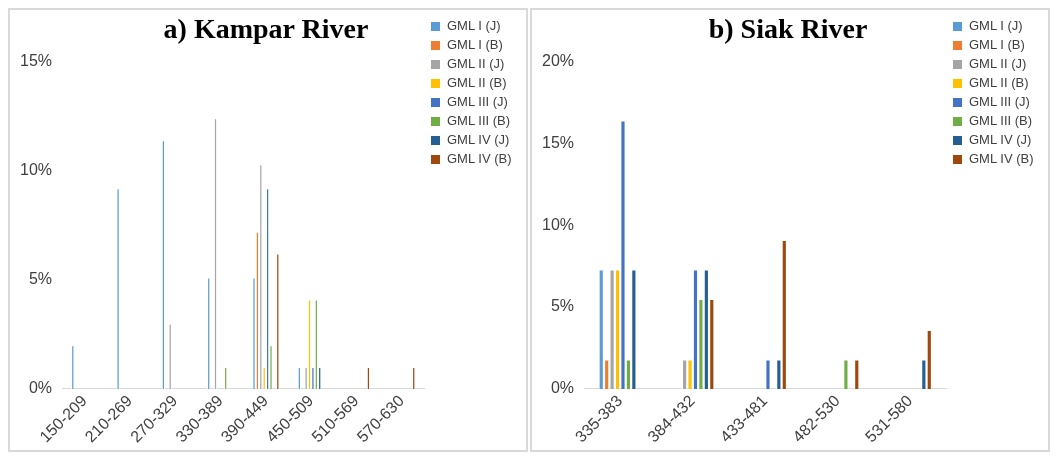 The height and width of the screenshot is (460, 1058). Describe the element at coordinates (558, 61) in the screenshot. I see `y-tick-label: 20%` at that location.